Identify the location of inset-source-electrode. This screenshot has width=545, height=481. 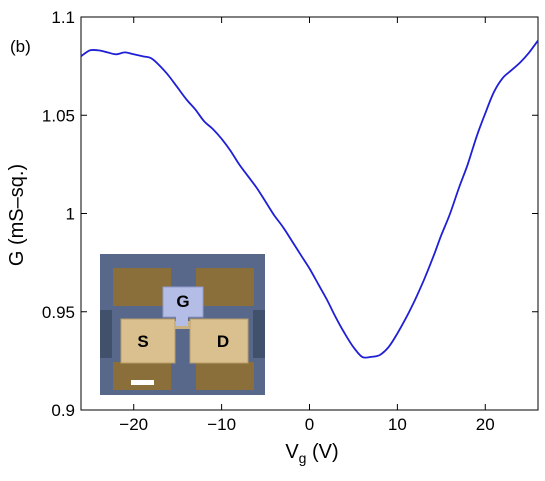
(148, 341).